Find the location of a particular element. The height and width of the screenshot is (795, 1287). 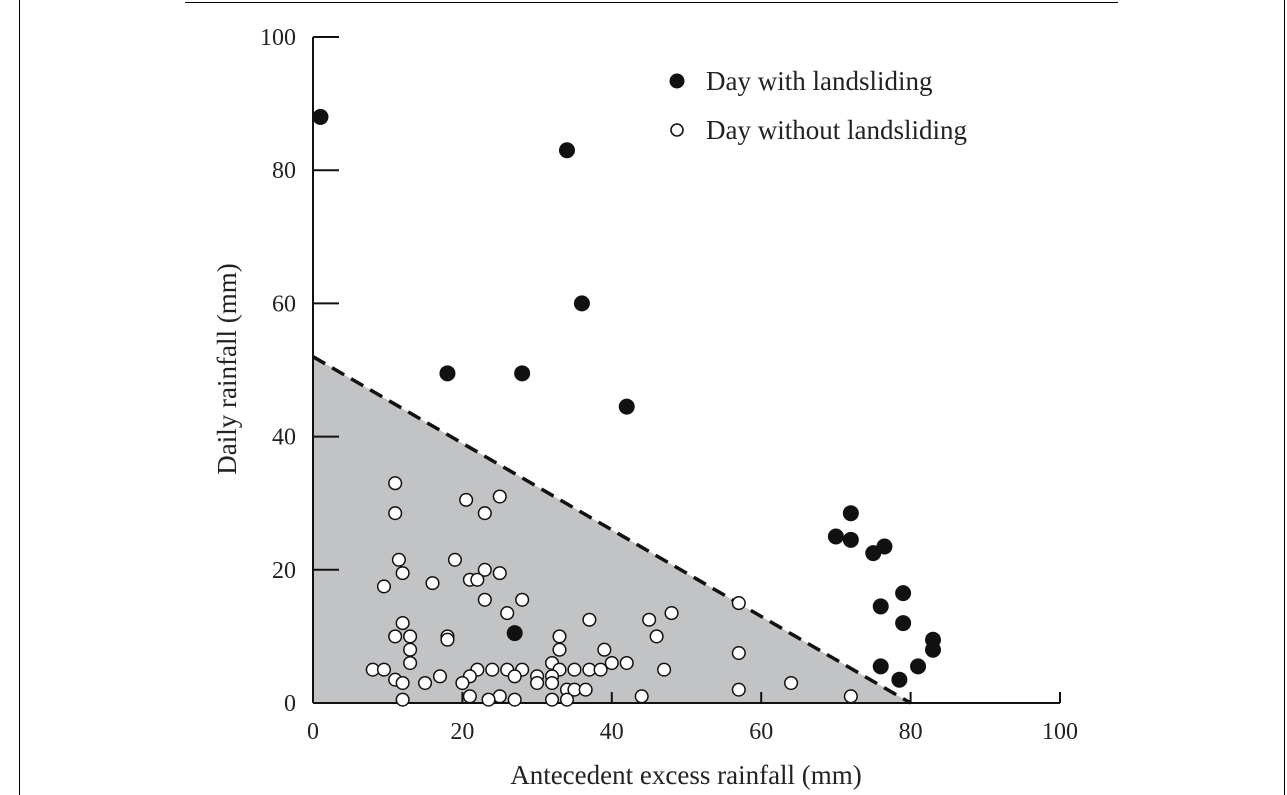

x-axis-label: Antecedent excess rainfall (mm) is located at coordinates (686, 775).